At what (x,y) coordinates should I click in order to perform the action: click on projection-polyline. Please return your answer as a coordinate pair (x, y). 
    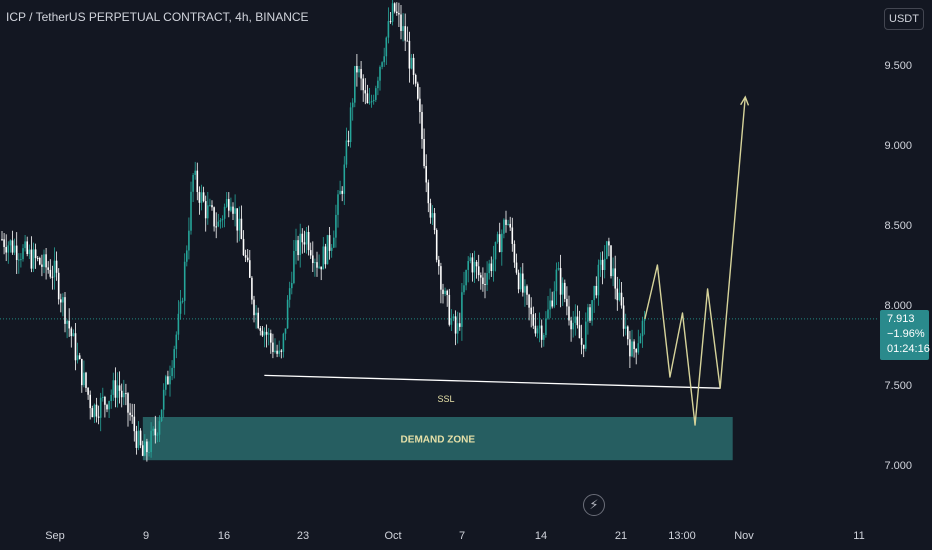
    Looking at the image, I should click on (695, 261).